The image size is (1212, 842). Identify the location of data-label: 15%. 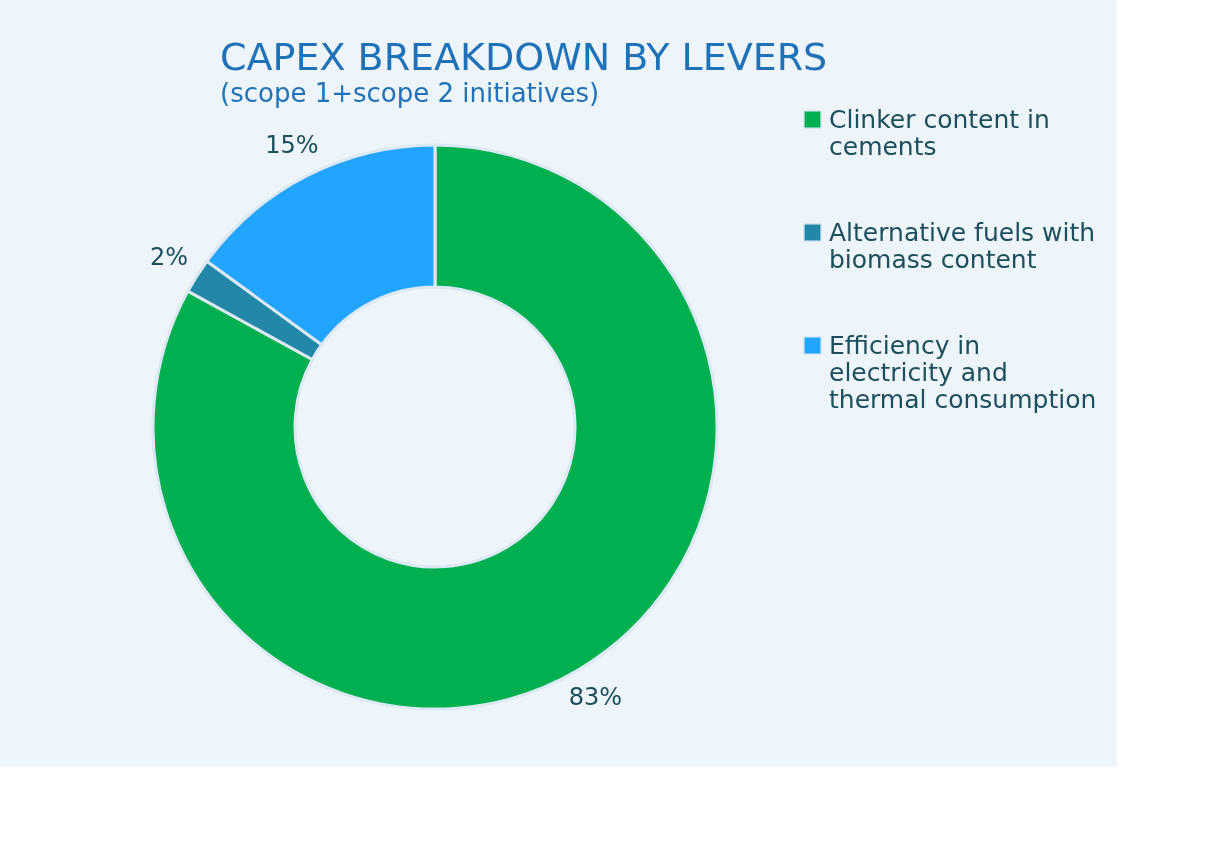
(292, 145).